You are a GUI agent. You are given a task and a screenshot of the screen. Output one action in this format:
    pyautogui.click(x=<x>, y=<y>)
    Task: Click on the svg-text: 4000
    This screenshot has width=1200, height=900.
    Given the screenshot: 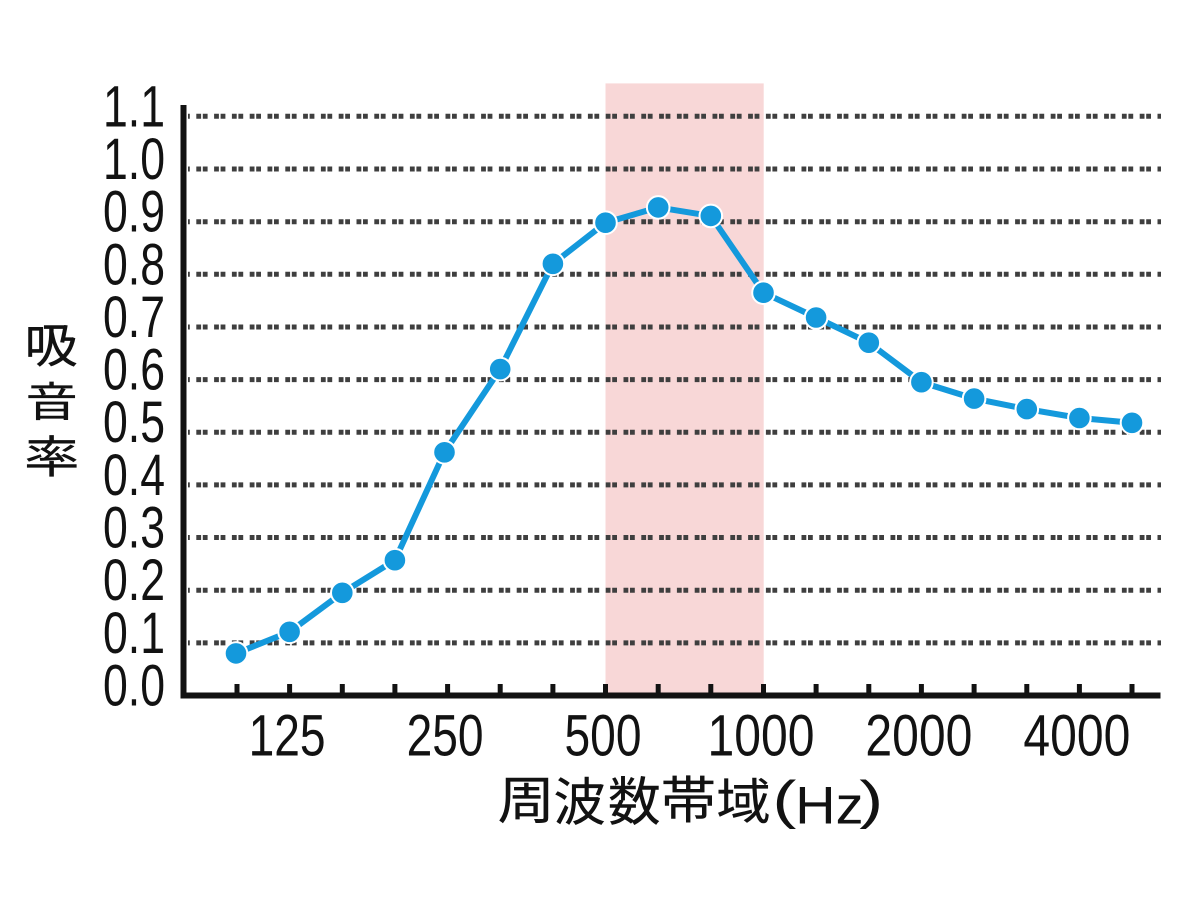 What is the action you would take?
    pyautogui.click(x=1076, y=736)
    